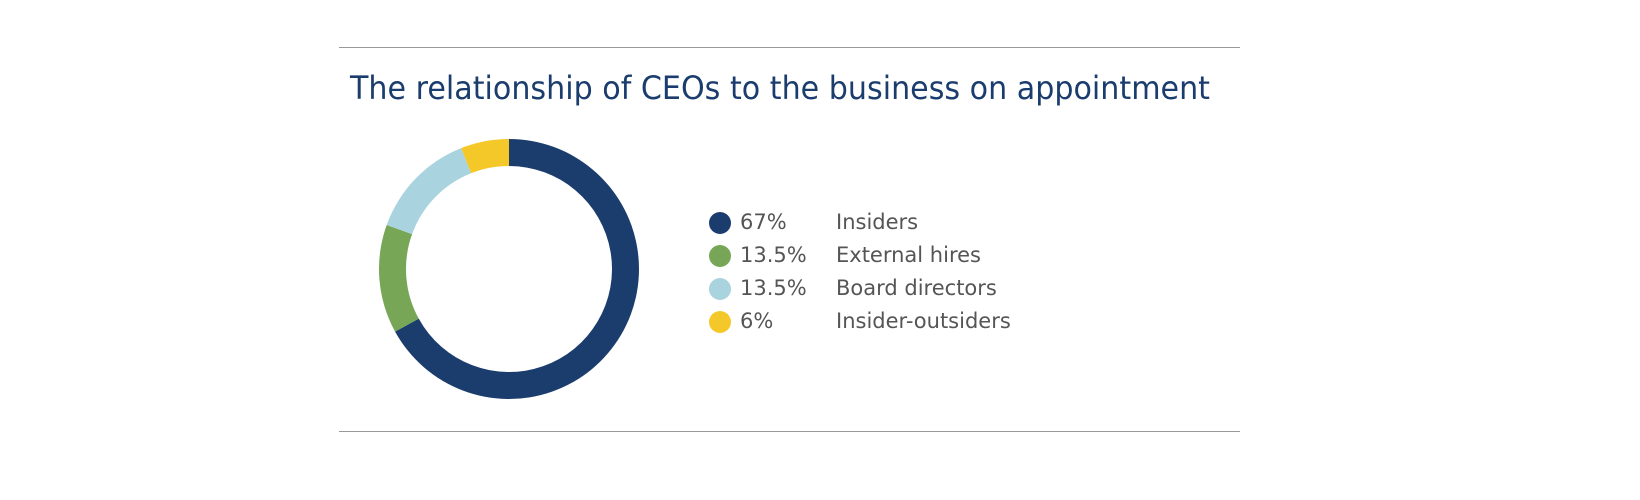 Image resolution: width=1640 pixels, height=500 pixels. Describe the element at coordinates (756, 321) in the screenshot. I see `legend-value: 6%` at that location.